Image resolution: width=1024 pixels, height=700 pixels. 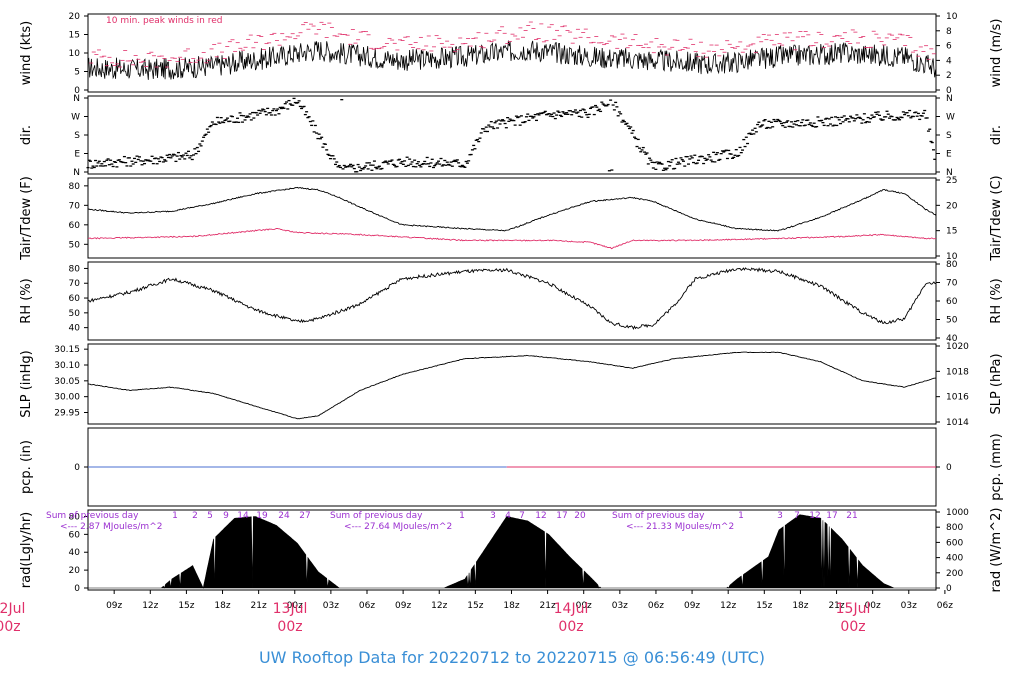 What do you see at coordinates (75, 329) in the screenshot?
I see `y-tick-label-left: 40` at bounding box center [75, 329].